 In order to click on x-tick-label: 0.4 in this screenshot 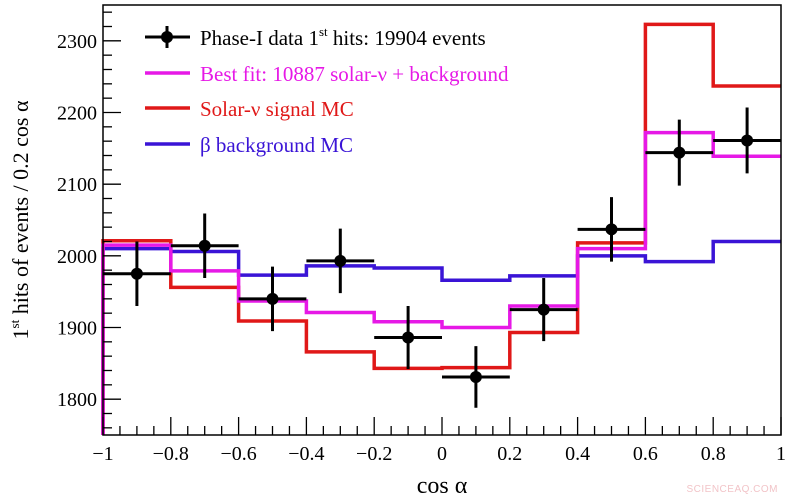, I will do `click(577, 454)`.